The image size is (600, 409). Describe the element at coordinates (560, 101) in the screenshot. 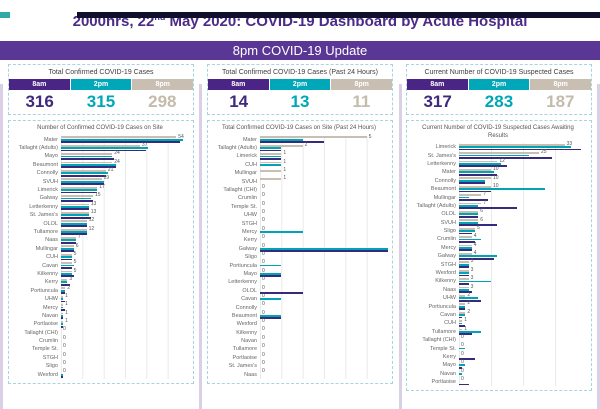

I see `total-8pm: 187` at that location.